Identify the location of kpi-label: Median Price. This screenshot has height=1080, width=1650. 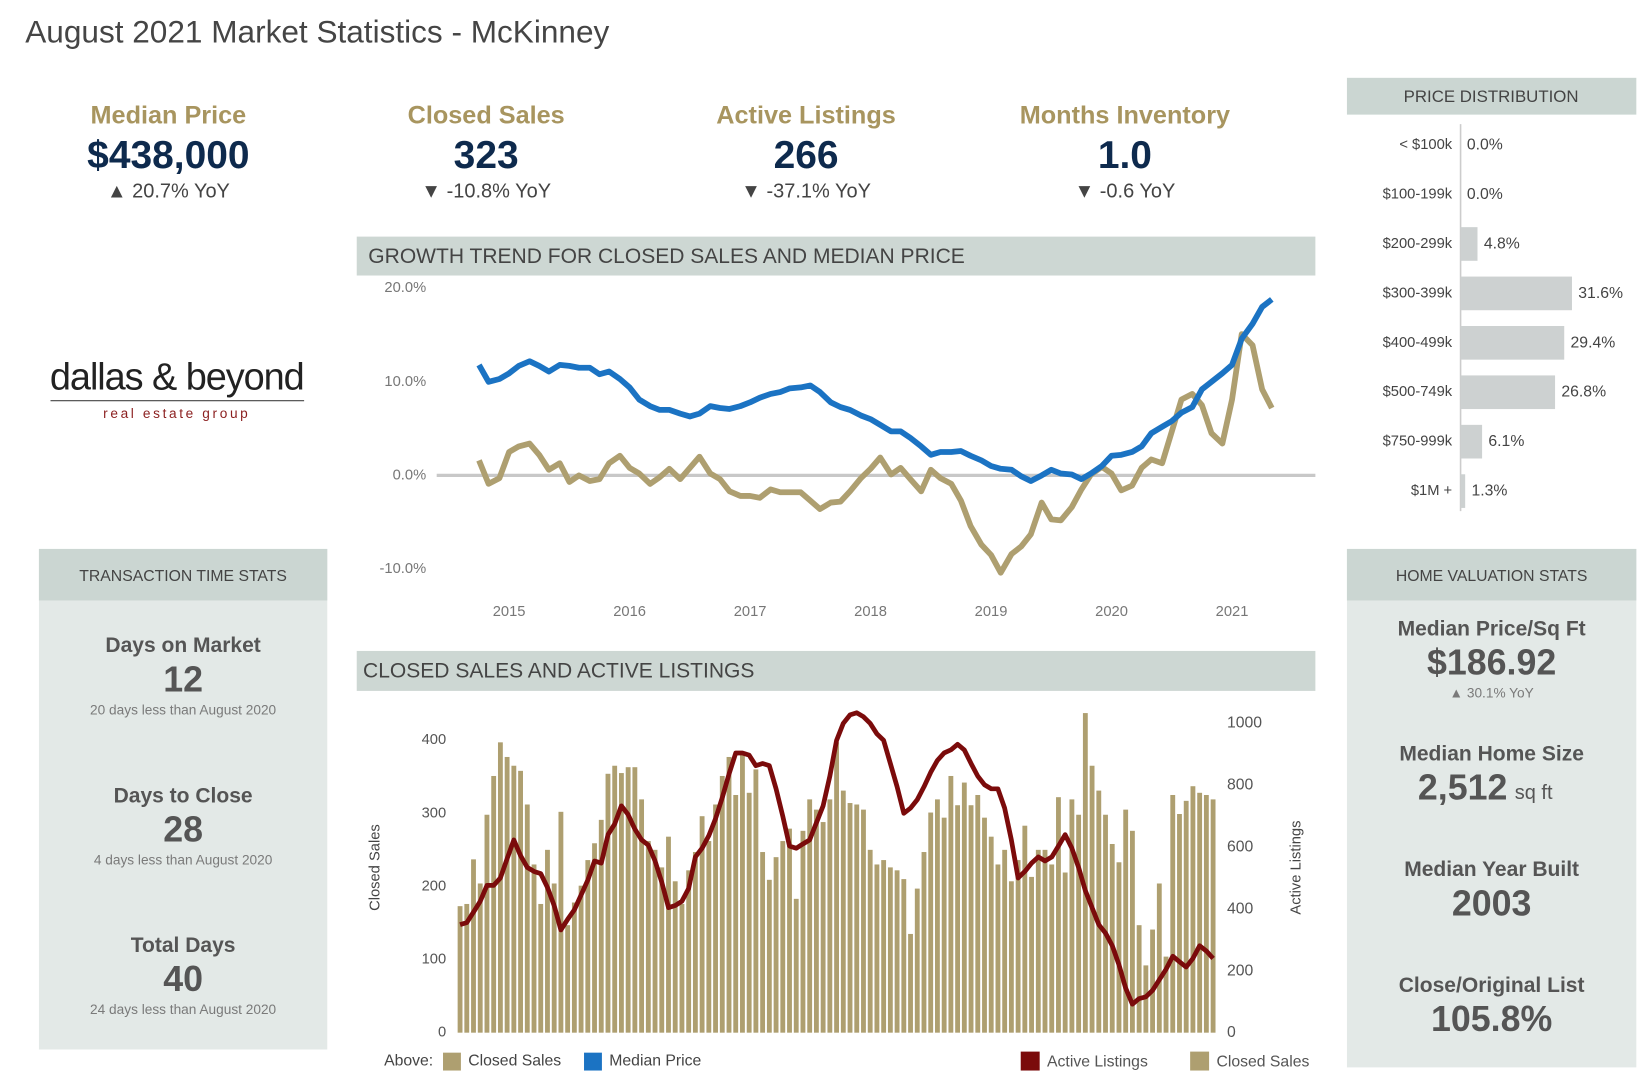
(169, 116).